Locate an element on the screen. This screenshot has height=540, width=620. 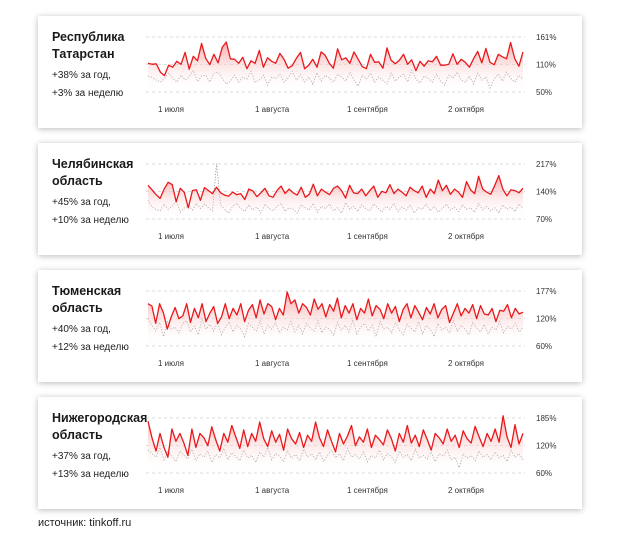
y-tick-label: 50% is located at coordinates (544, 92).